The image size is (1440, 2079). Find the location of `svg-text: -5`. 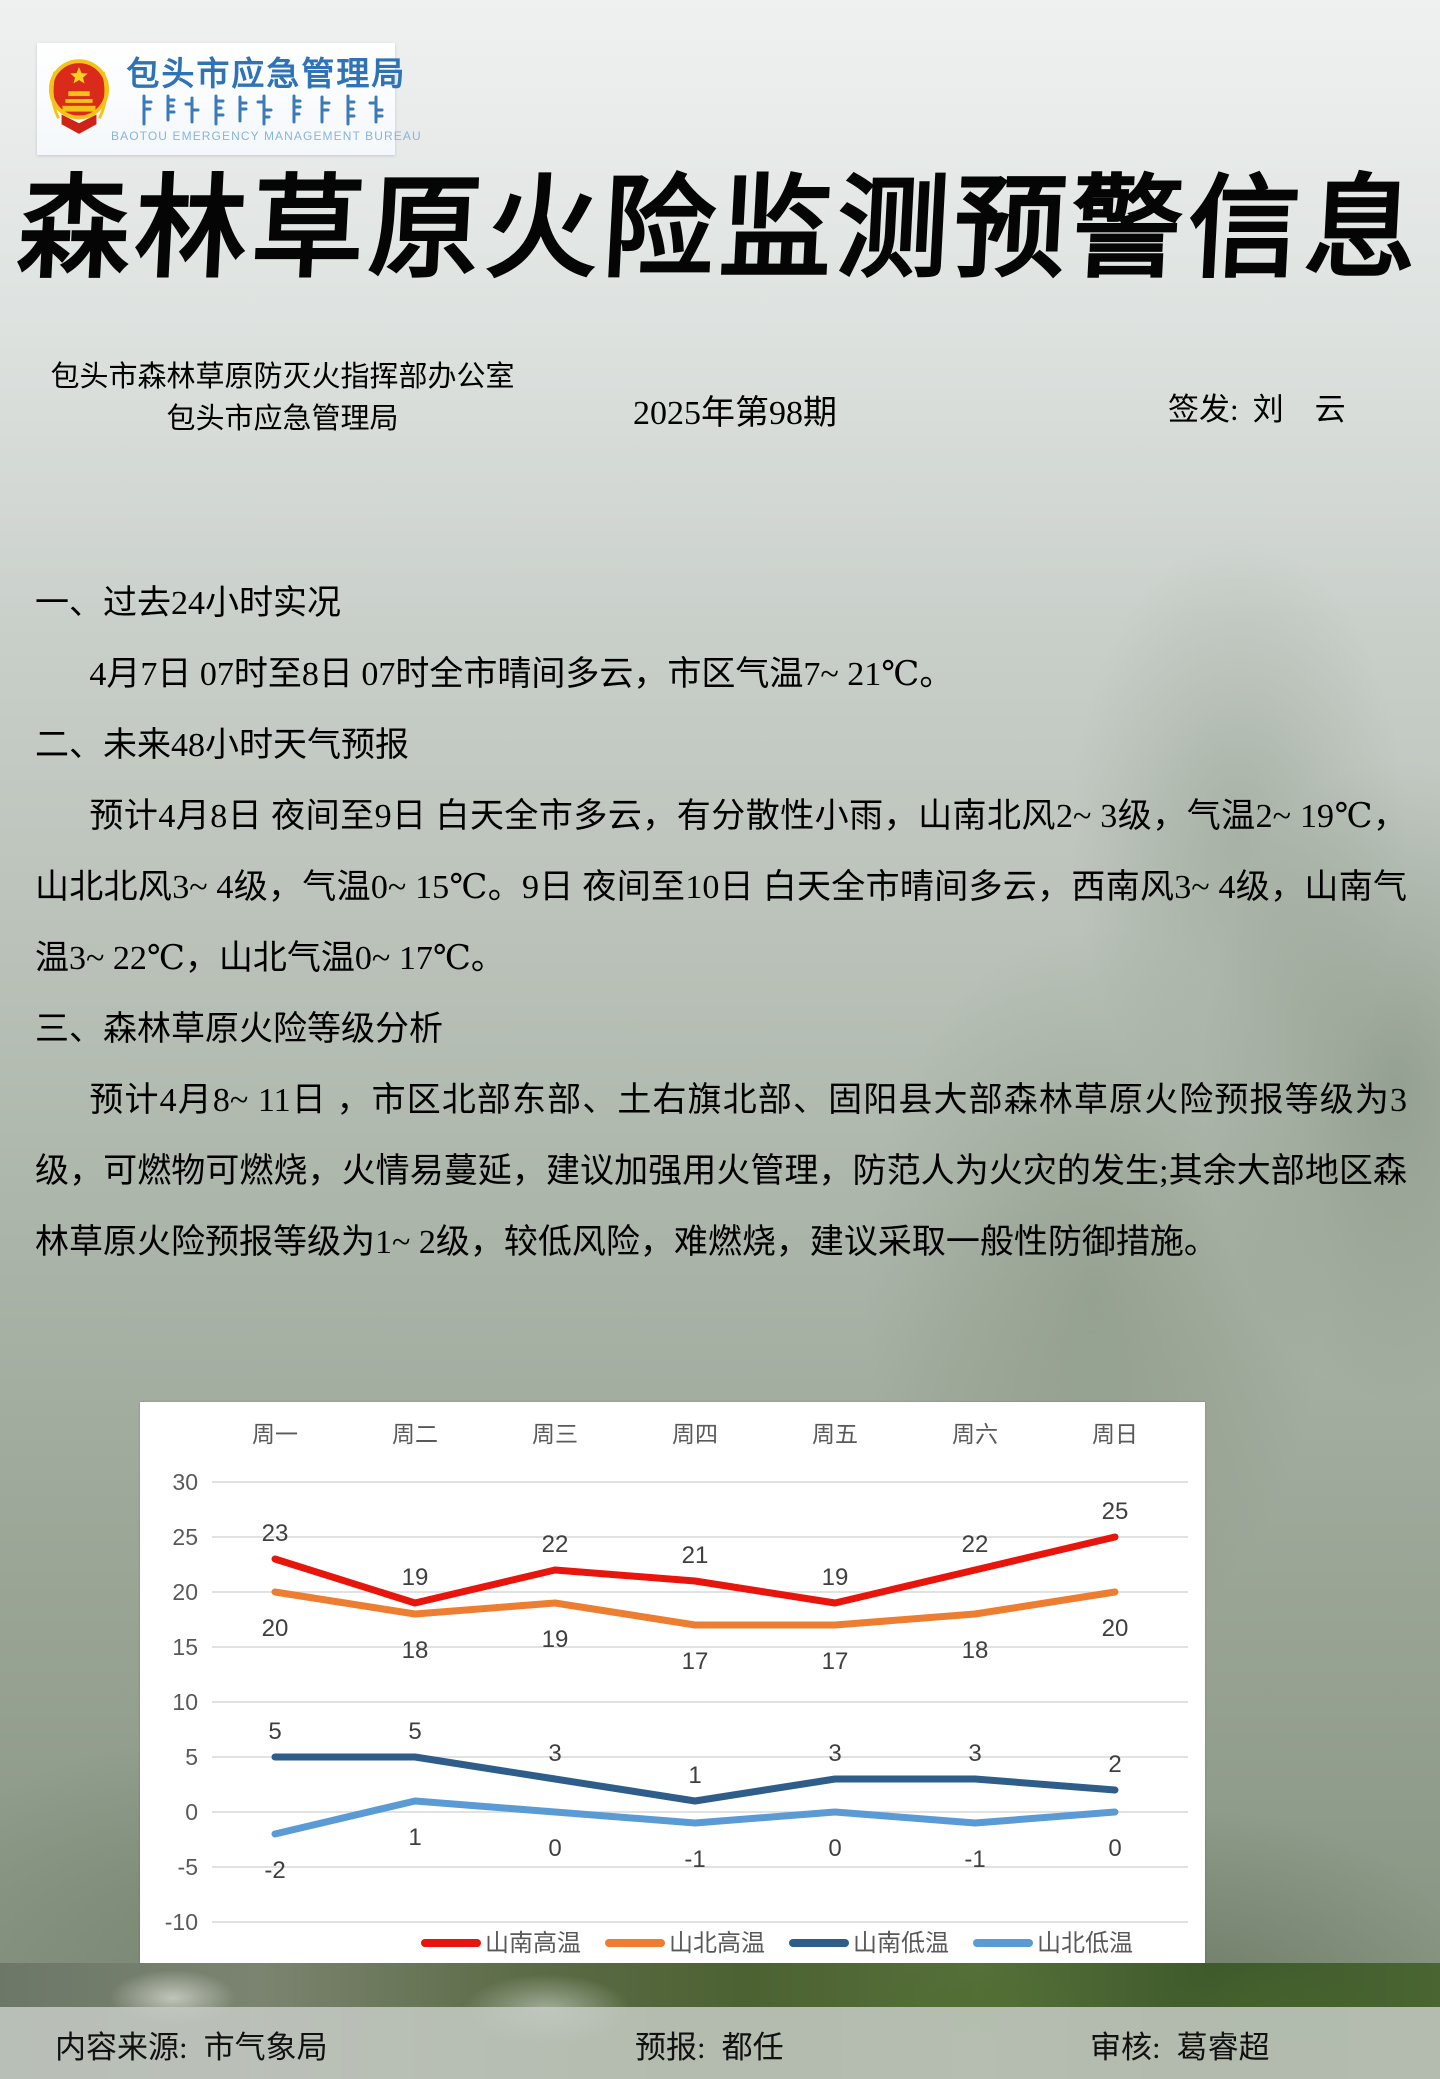

svg-text: -5 is located at coordinates (188, 1867).